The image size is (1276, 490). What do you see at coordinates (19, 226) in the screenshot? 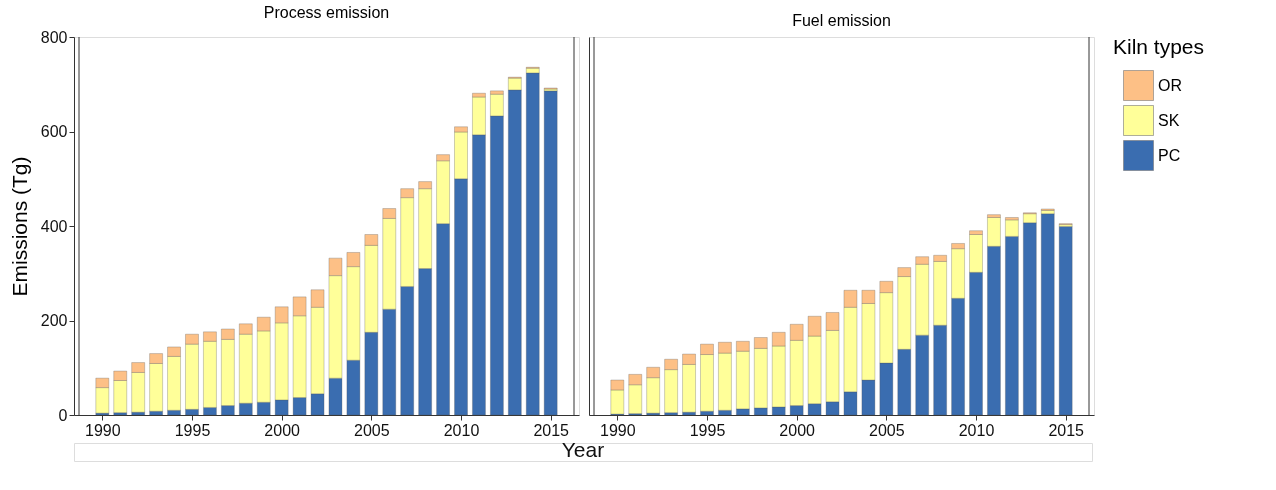
I see `y-axis-title: Emissions (Tg)` at bounding box center [19, 226].